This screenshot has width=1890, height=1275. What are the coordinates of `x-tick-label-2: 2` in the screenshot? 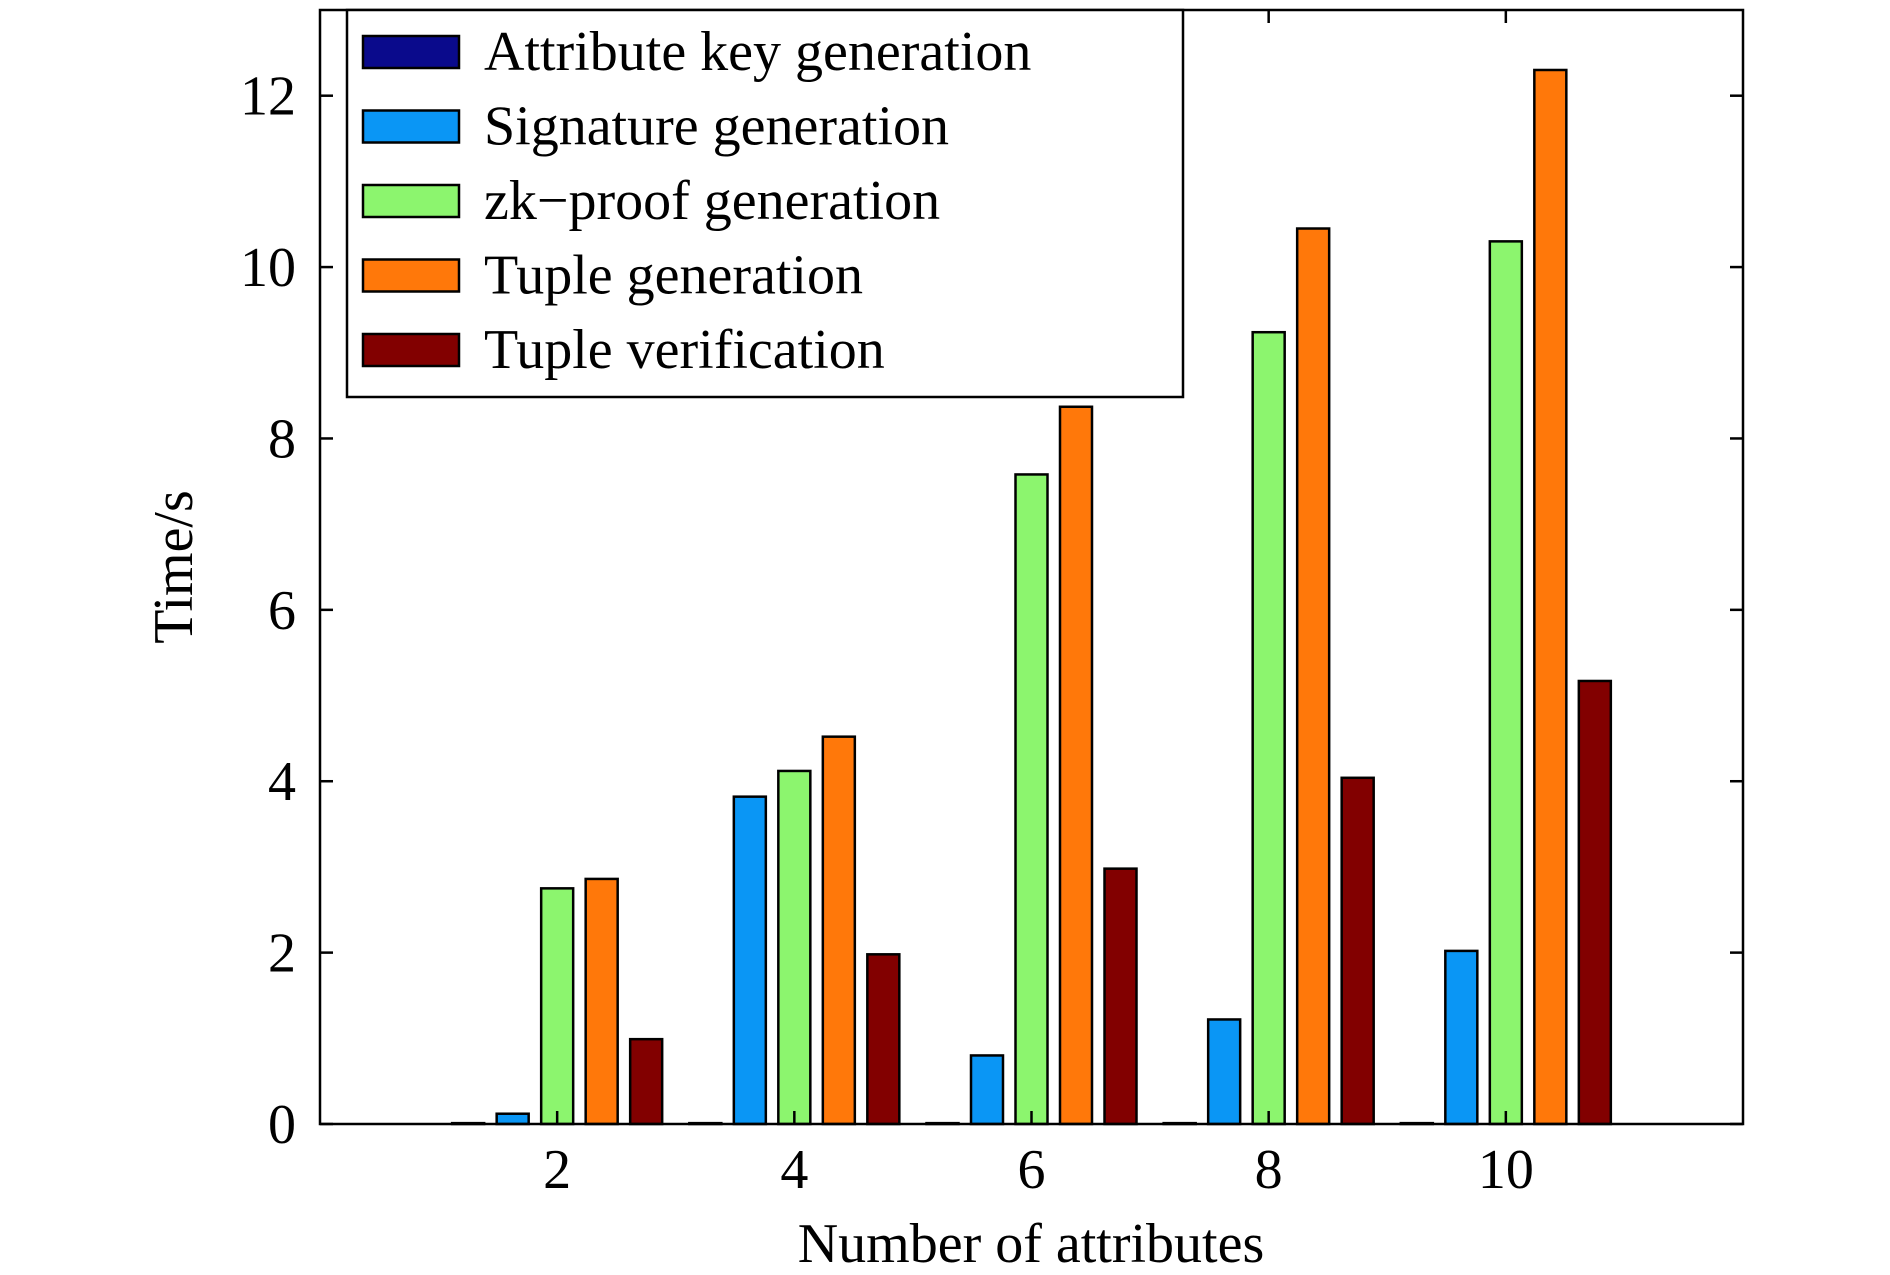 It's located at (557, 1170).